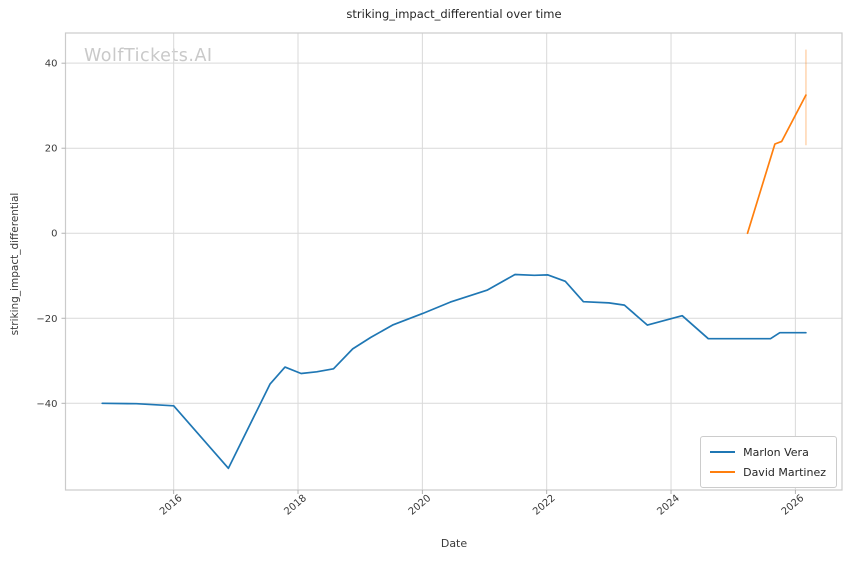 The height and width of the screenshot is (561, 850). I want to click on y-tick-label: −40, so click(46, 404).